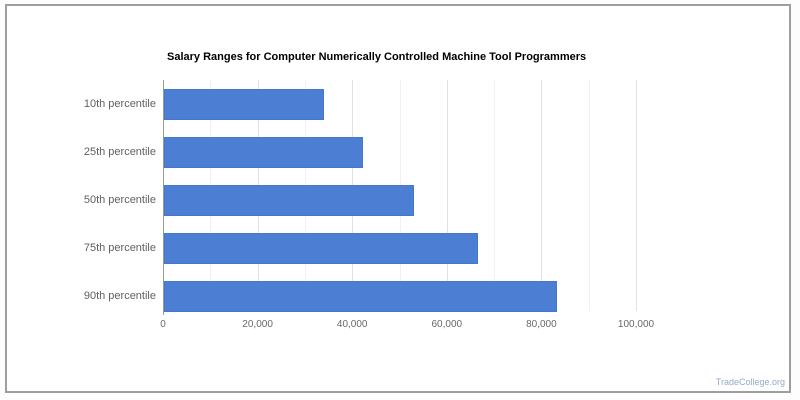  I want to click on x-tick-label: 0, so click(163, 324).